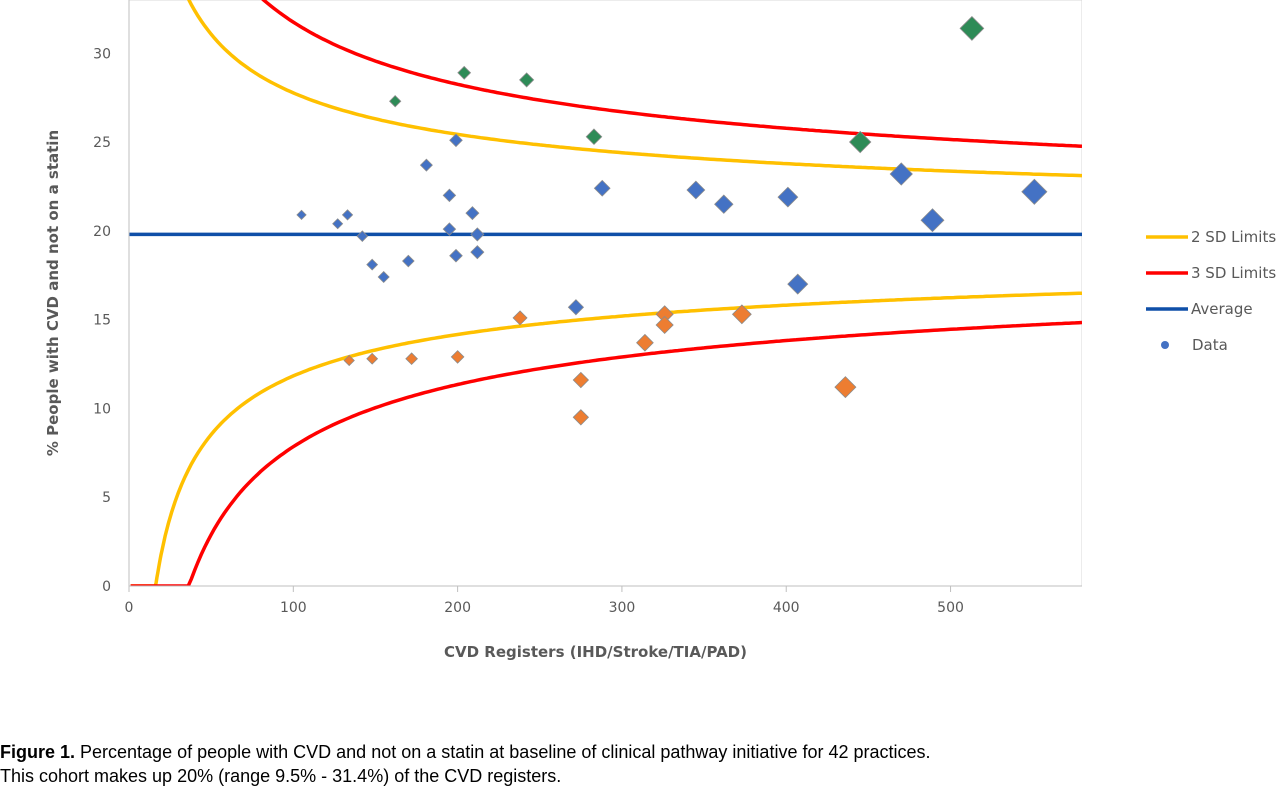  What do you see at coordinates (102, 232) in the screenshot?
I see `y-tick-label: 20` at bounding box center [102, 232].